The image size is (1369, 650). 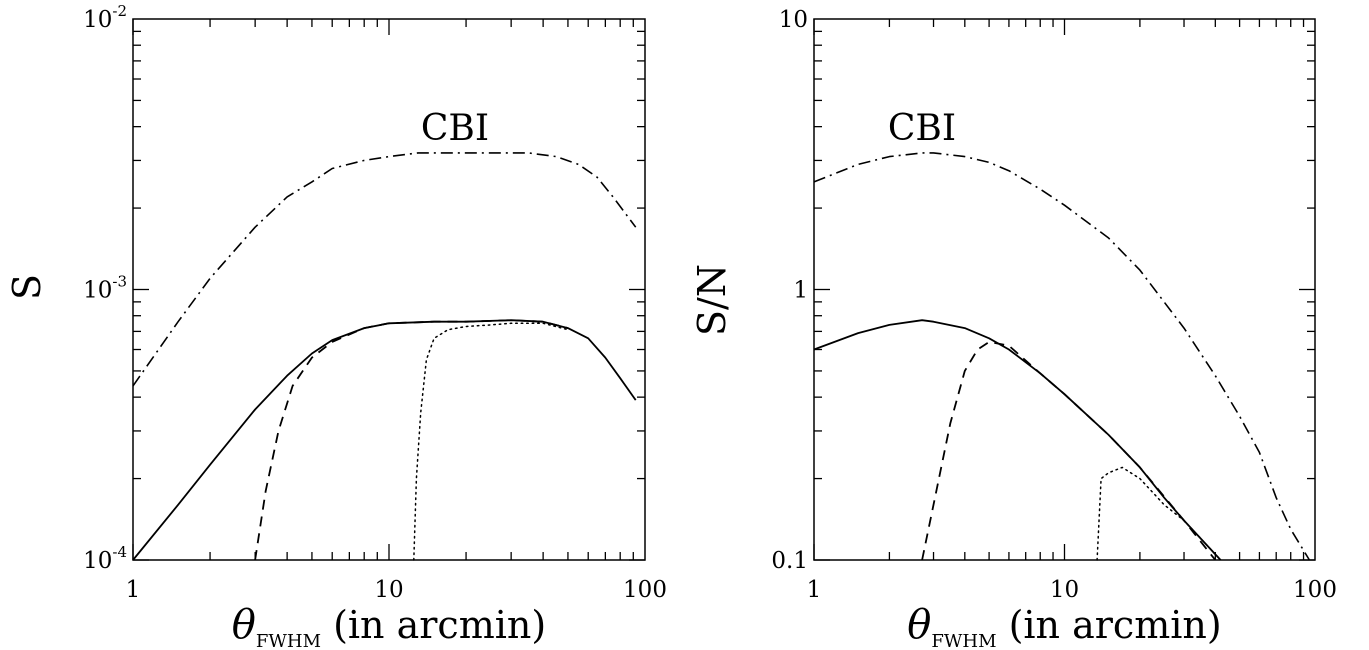 What do you see at coordinates (384, 269) in the screenshot?
I see `series-dashdot-line` at bounding box center [384, 269].